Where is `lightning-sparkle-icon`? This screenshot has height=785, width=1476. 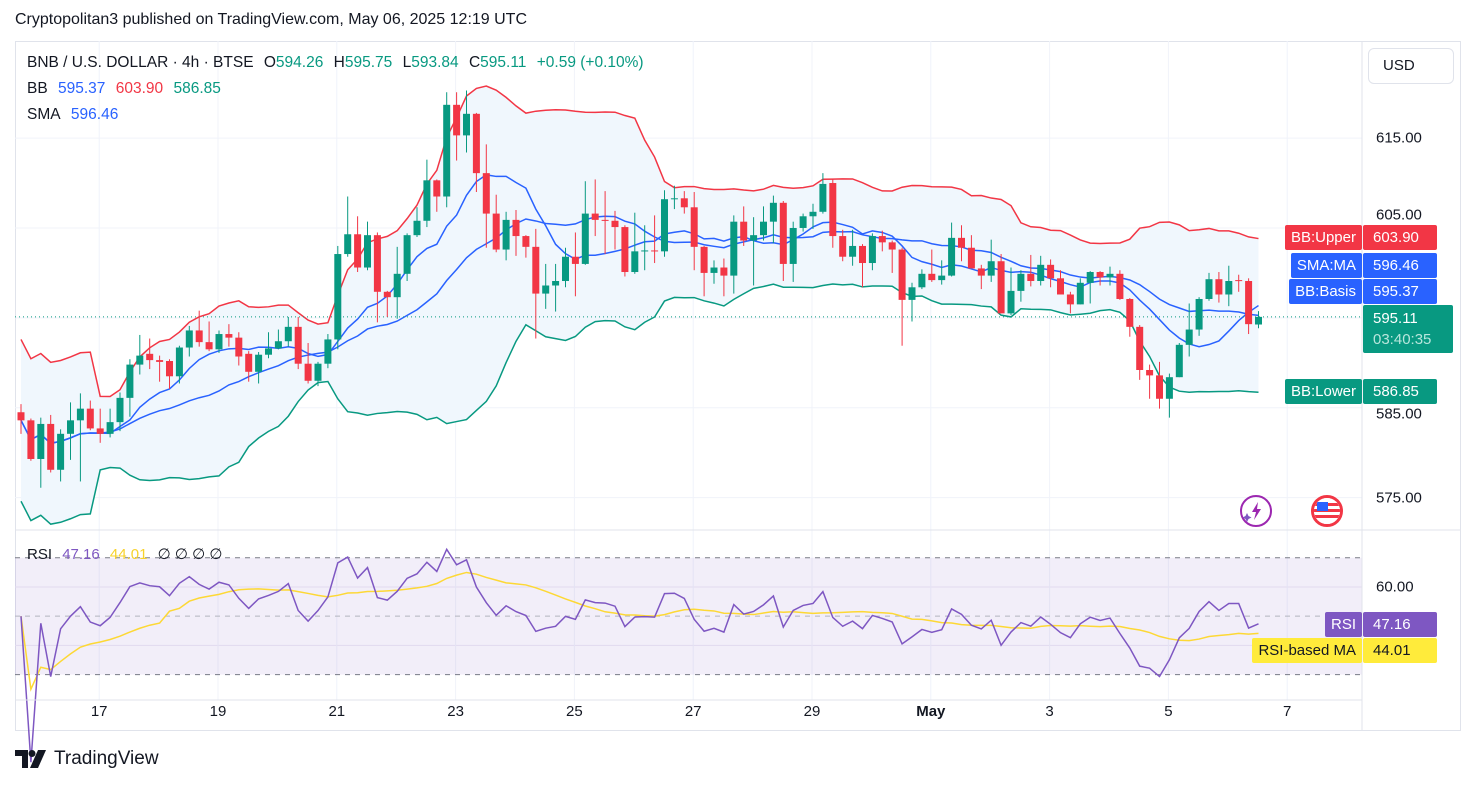 lightning-sparkle-icon is located at coordinates (1256, 511).